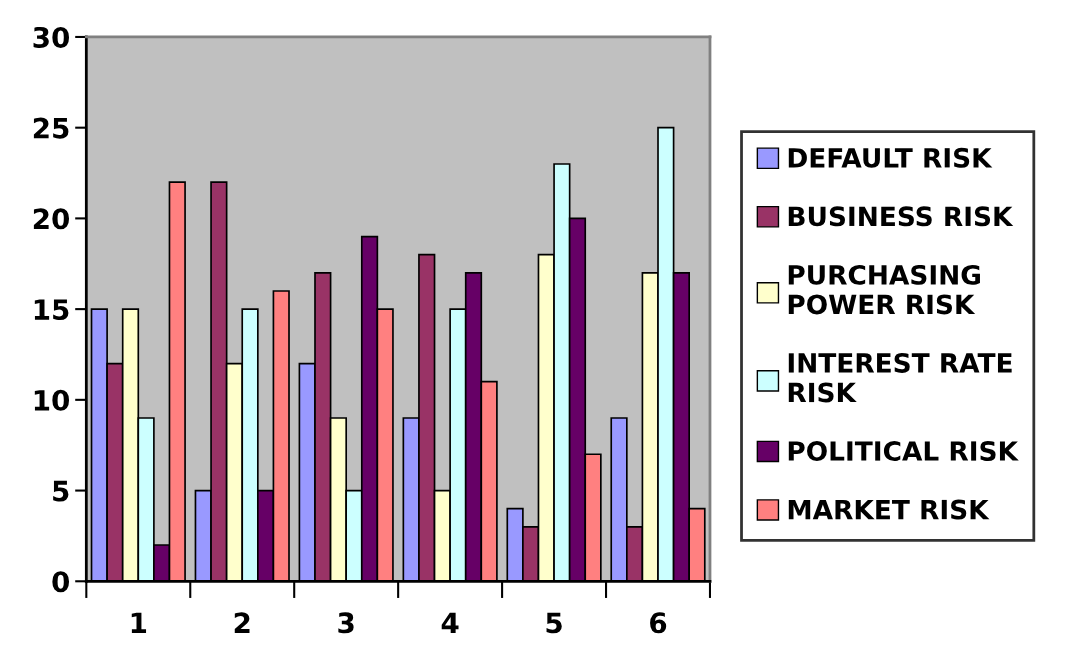 This screenshot has width=1079, height=672. I want to click on legend-label: DEFAULT RISK, so click(890, 157).